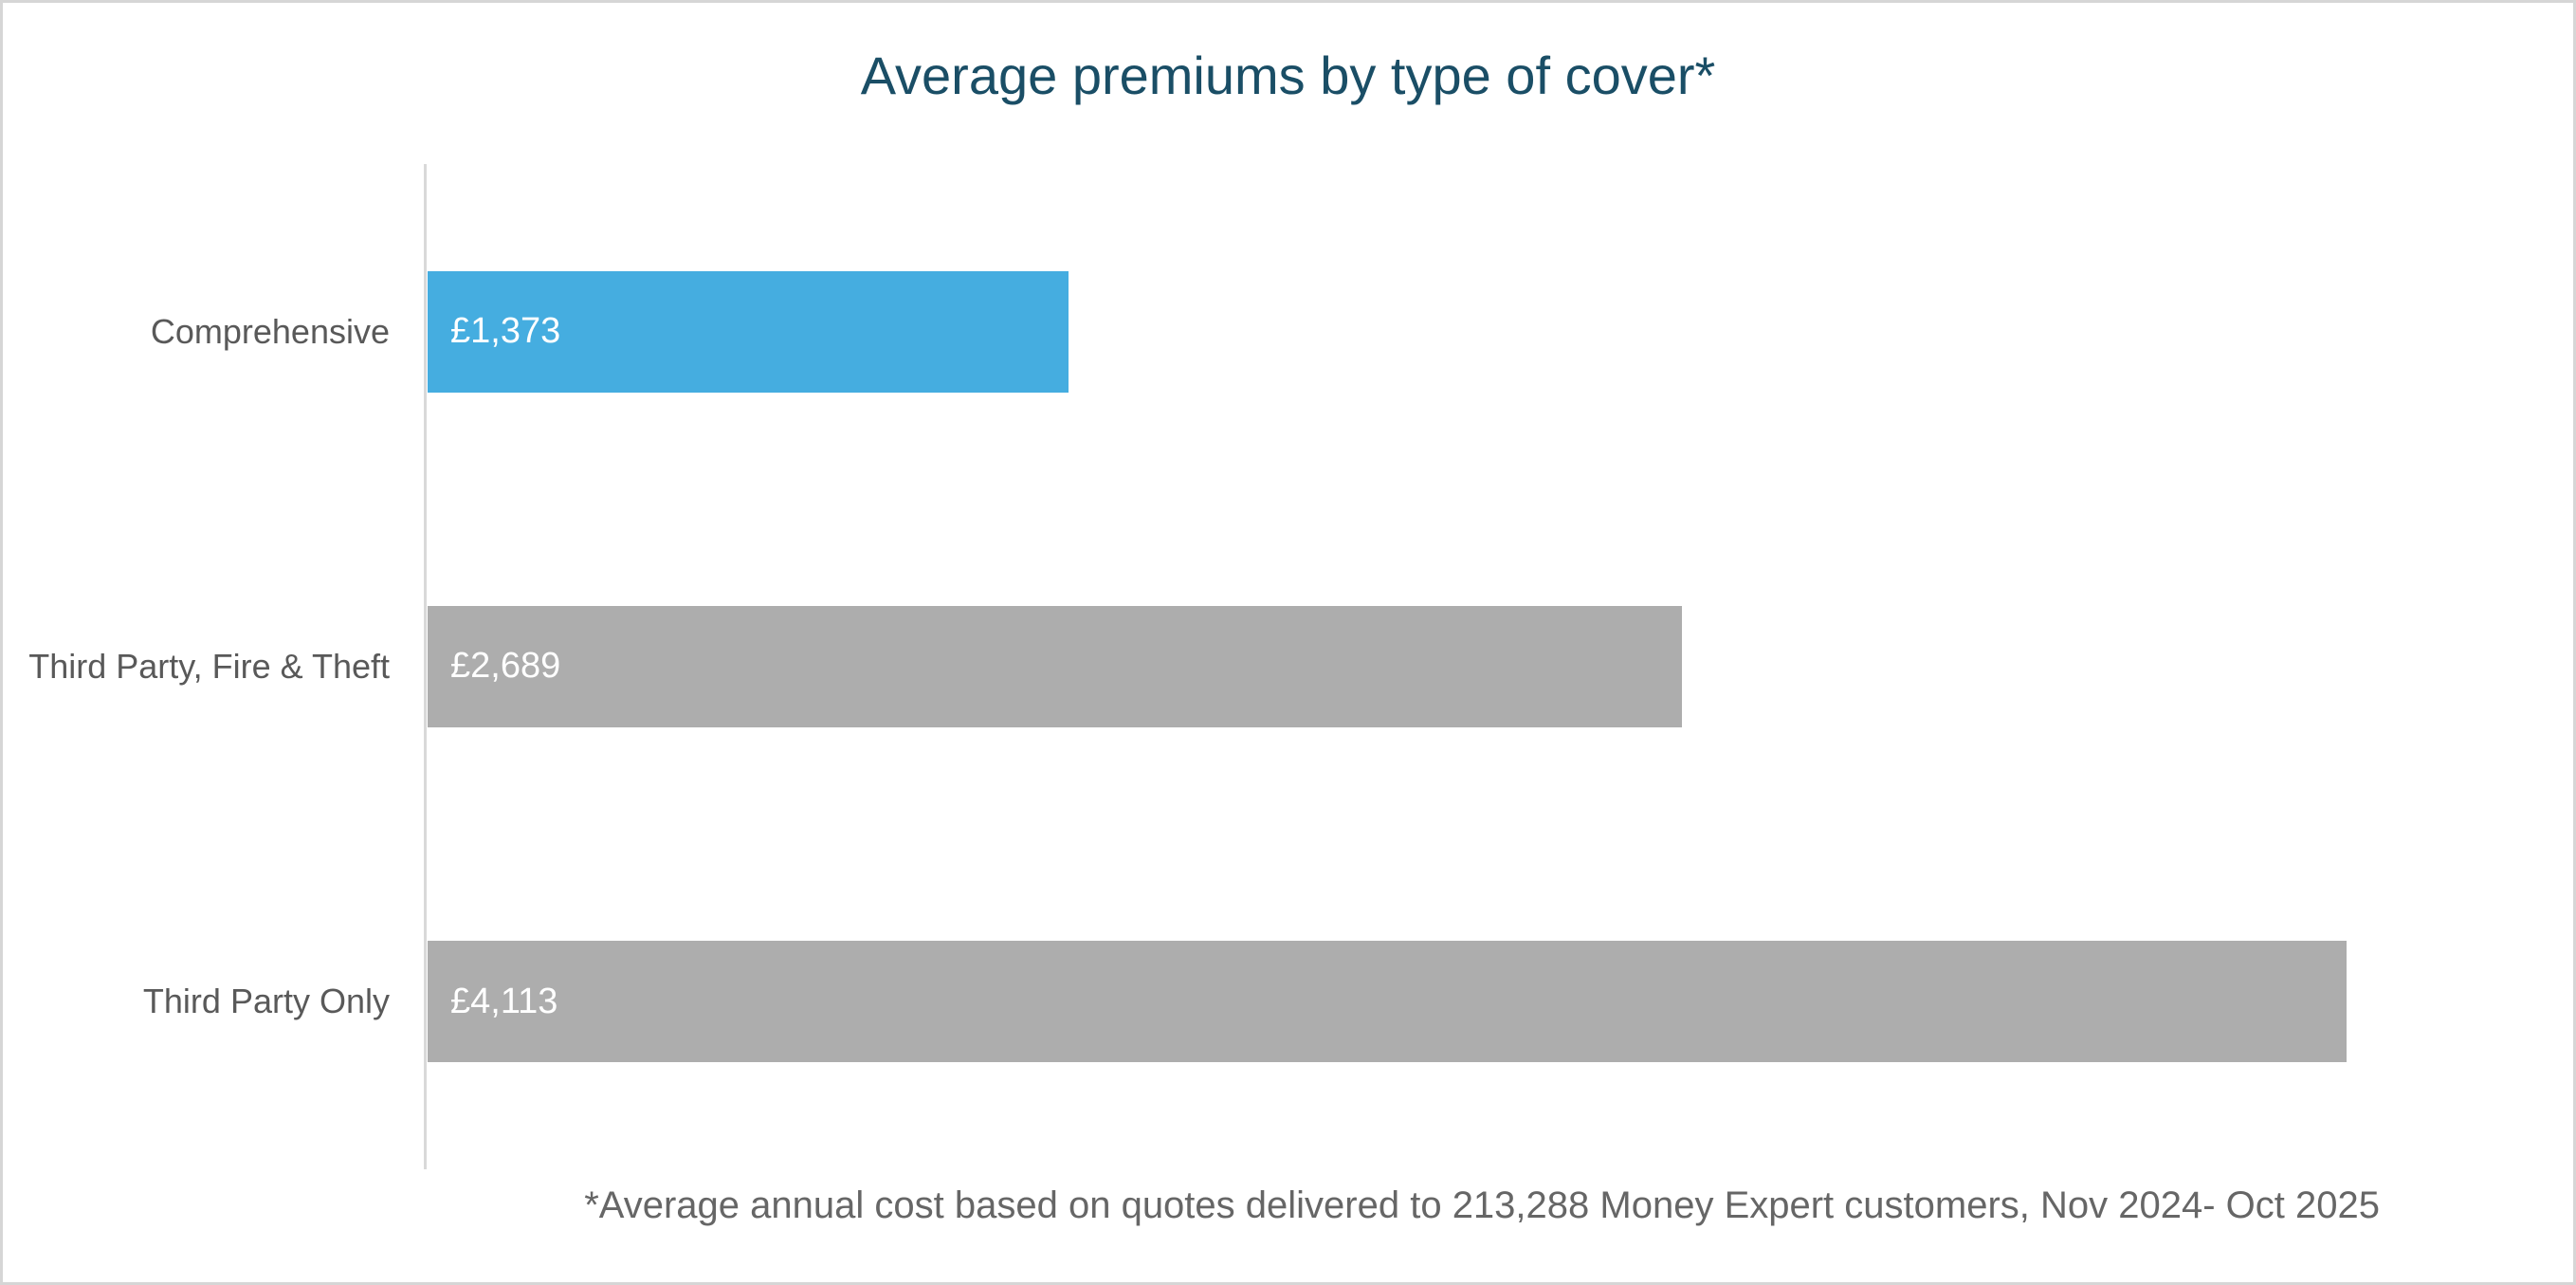 The width and height of the screenshot is (2576, 1285). Describe the element at coordinates (504, 1001) in the screenshot. I see `bar-value-label: £4,113` at that location.